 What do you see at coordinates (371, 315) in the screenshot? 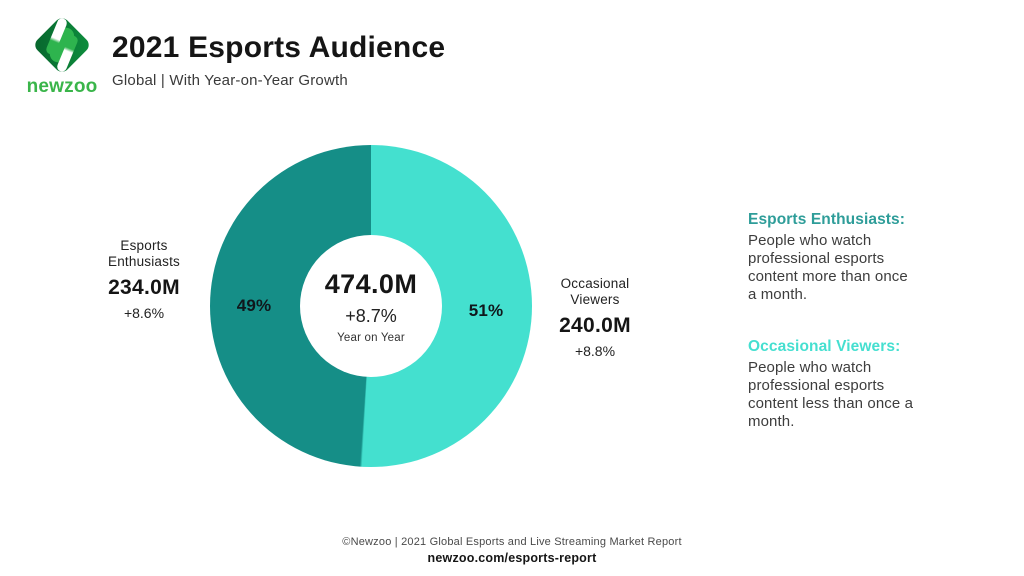
I see `total-growth-value: +8.7%` at bounding box center [371, 315].